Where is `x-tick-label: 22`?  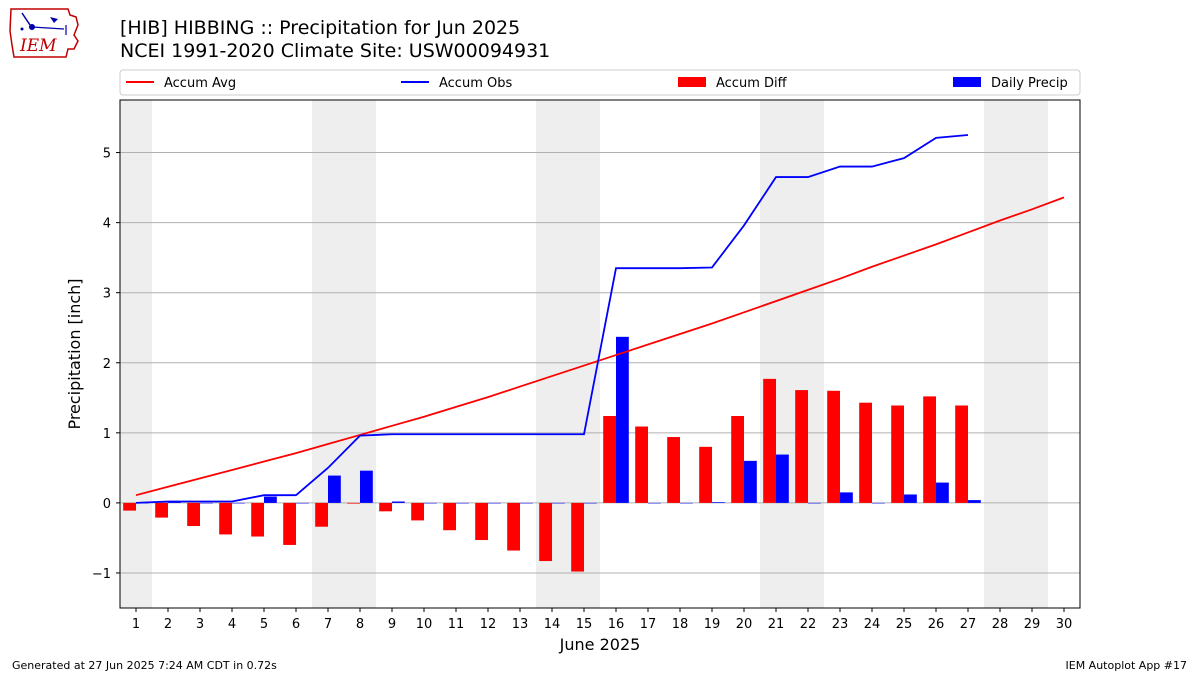 x-tick-label: 22 is located at coordinates (808, 624).